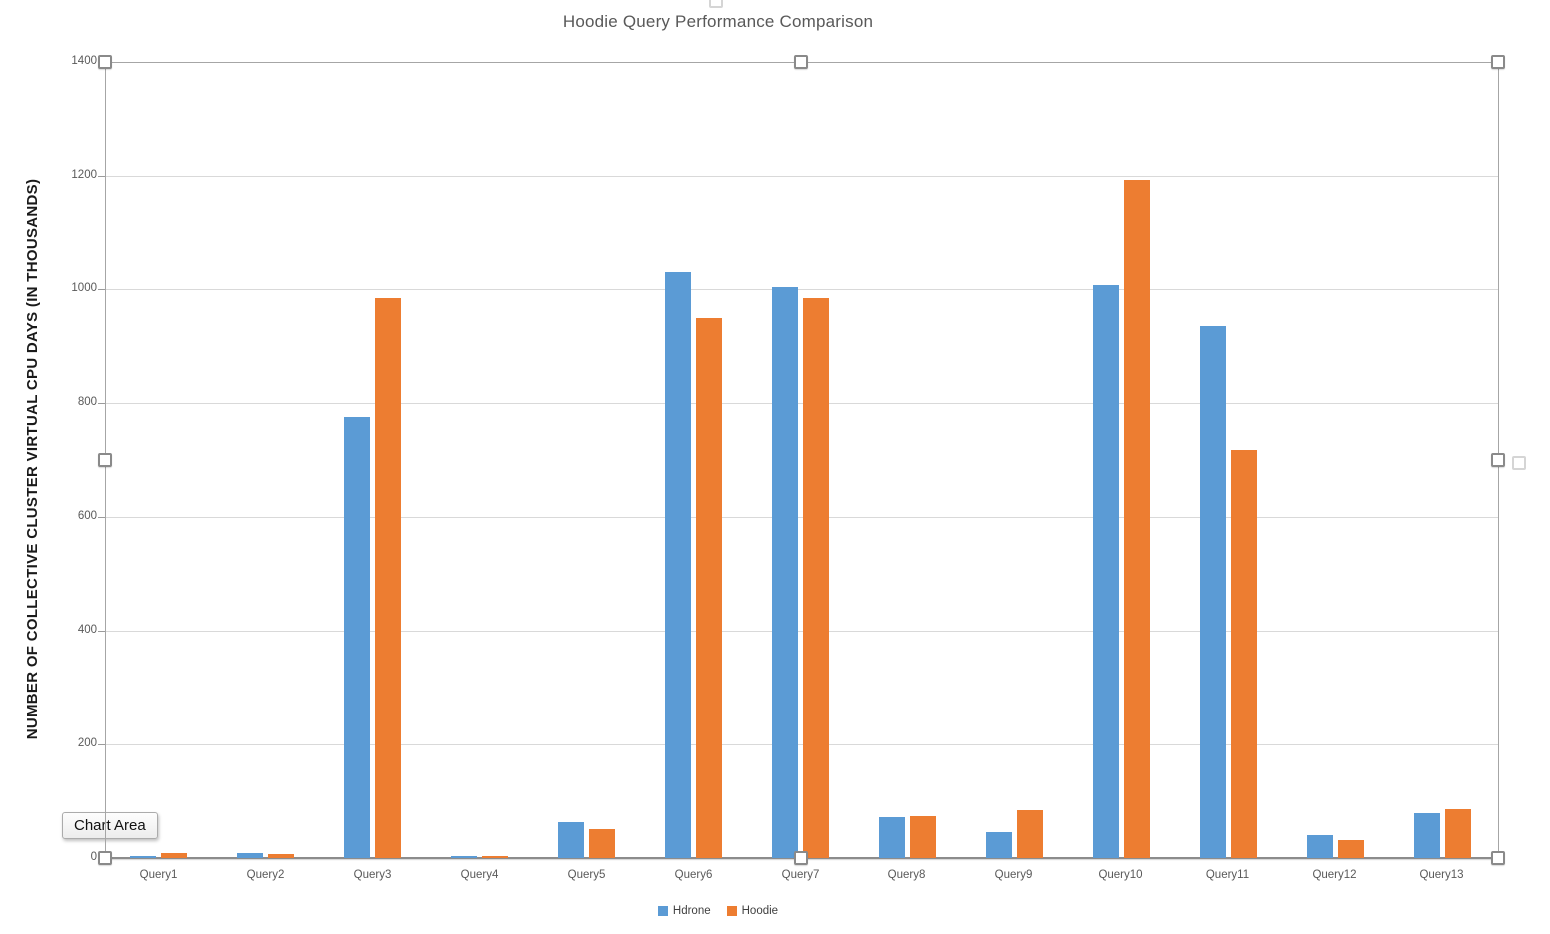  What do you see at coordinates (760, 911) in the screenshot?
I see `legend-label: Hoodie` at bounding box center [760, 911].